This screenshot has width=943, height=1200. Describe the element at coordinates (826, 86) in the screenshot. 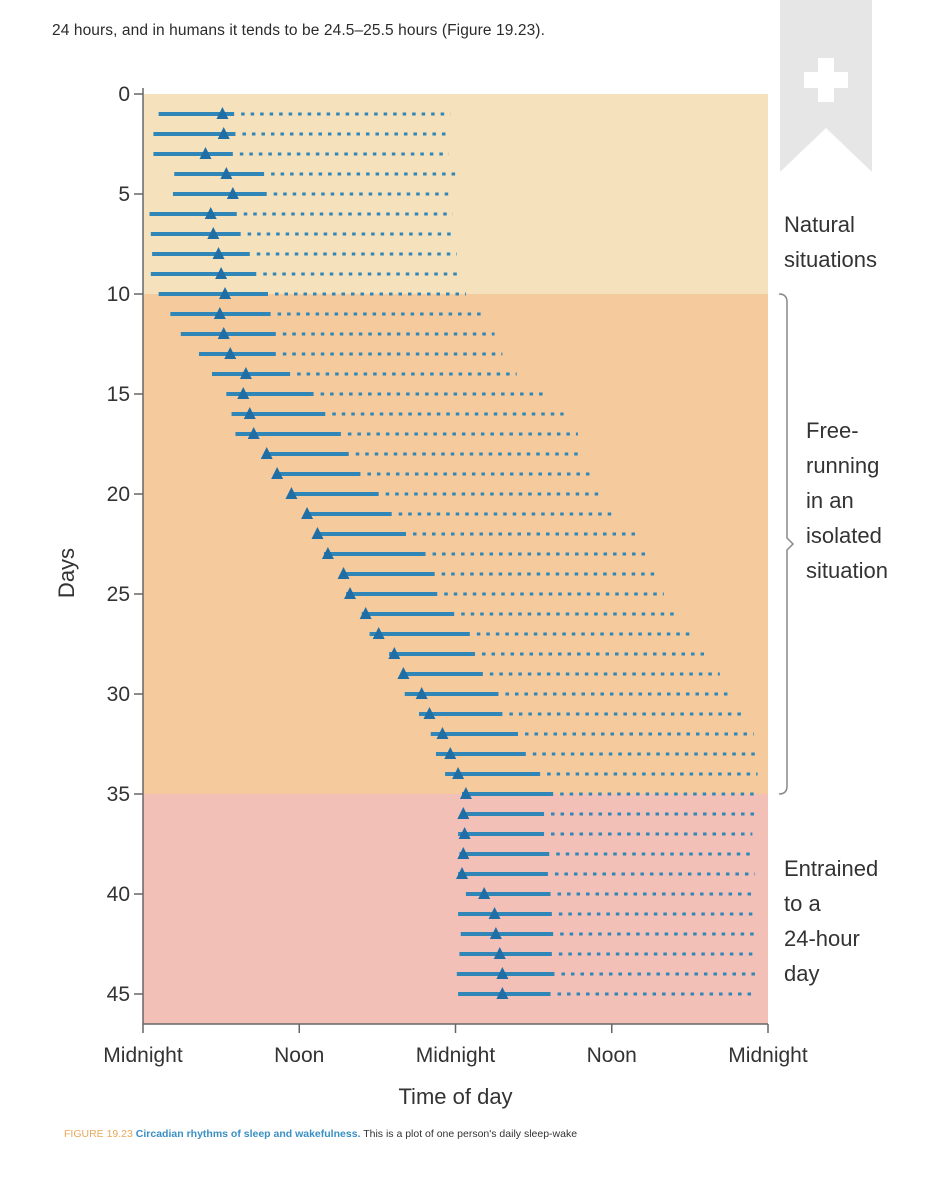

I see `bookmark-plus-icon` at that location.